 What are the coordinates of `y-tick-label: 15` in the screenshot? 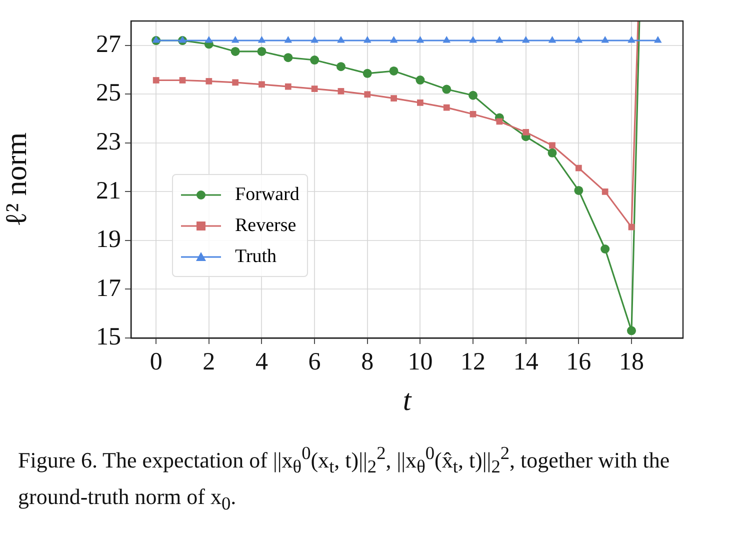 It's located at (108, 337).